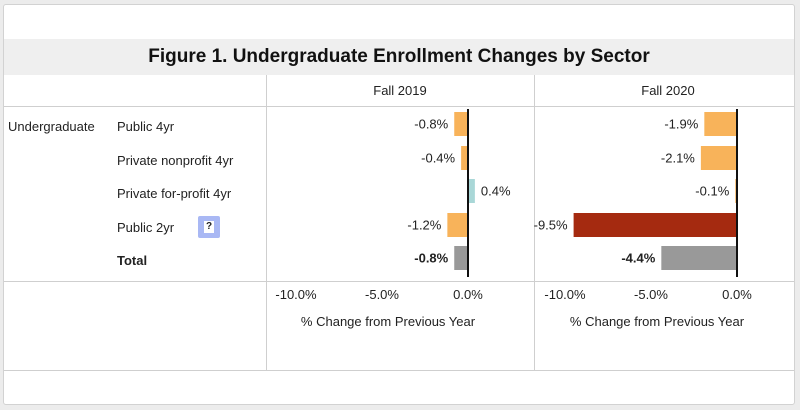 The width and height of the screenshot is (800, 410). What do you see at coordinates (51, 126) in the screenshot?
I see `row-group-label: Undergraduate` at bounding box center [51, 126].